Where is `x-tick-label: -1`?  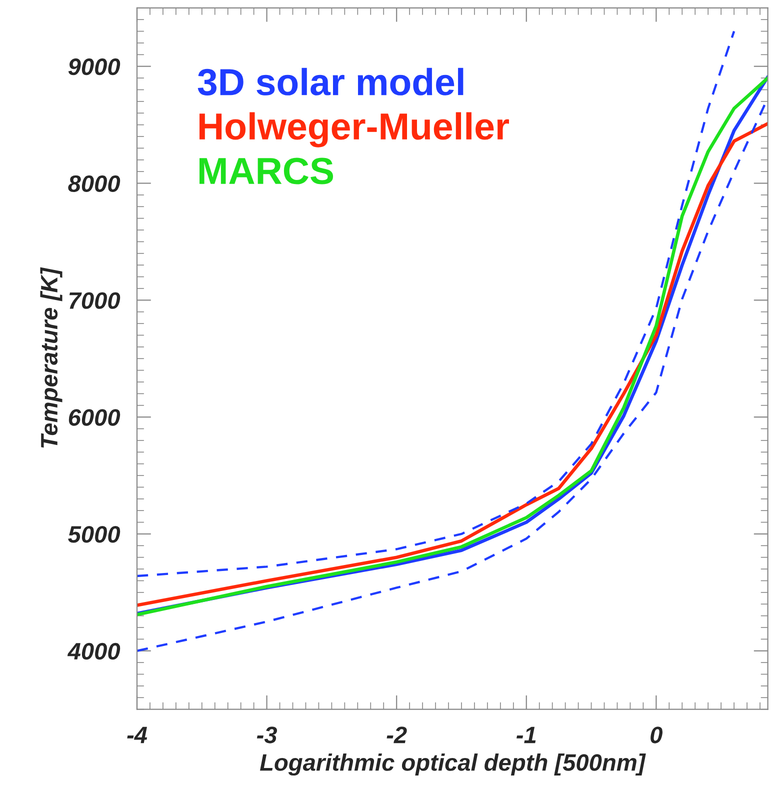
x-tick-label: -1 is located at coordinates (526, 735).